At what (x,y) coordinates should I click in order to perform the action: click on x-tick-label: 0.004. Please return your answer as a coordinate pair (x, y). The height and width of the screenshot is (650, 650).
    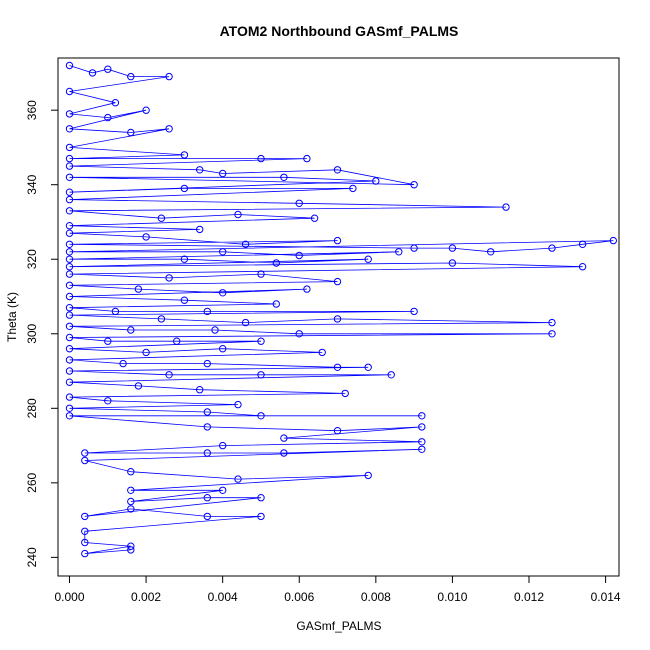
    Looking at the image, I should click on (223, 597).